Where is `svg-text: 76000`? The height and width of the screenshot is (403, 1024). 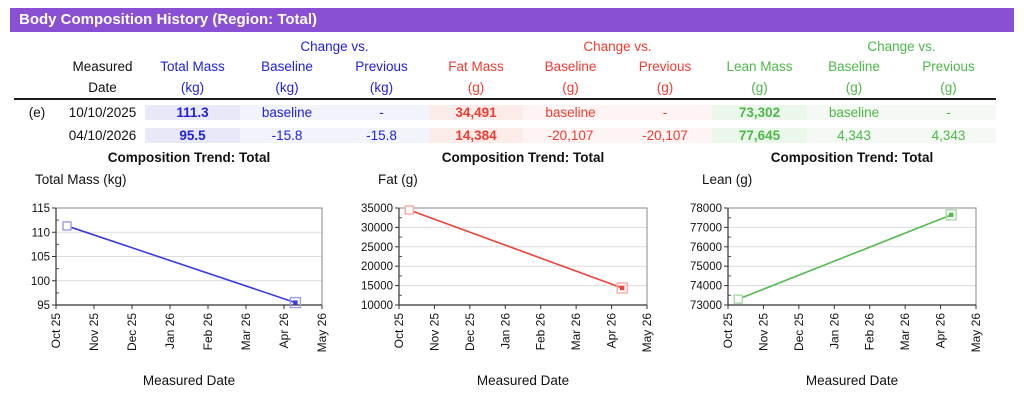 svg-text: 76000 is located at coordinates (706, 248).